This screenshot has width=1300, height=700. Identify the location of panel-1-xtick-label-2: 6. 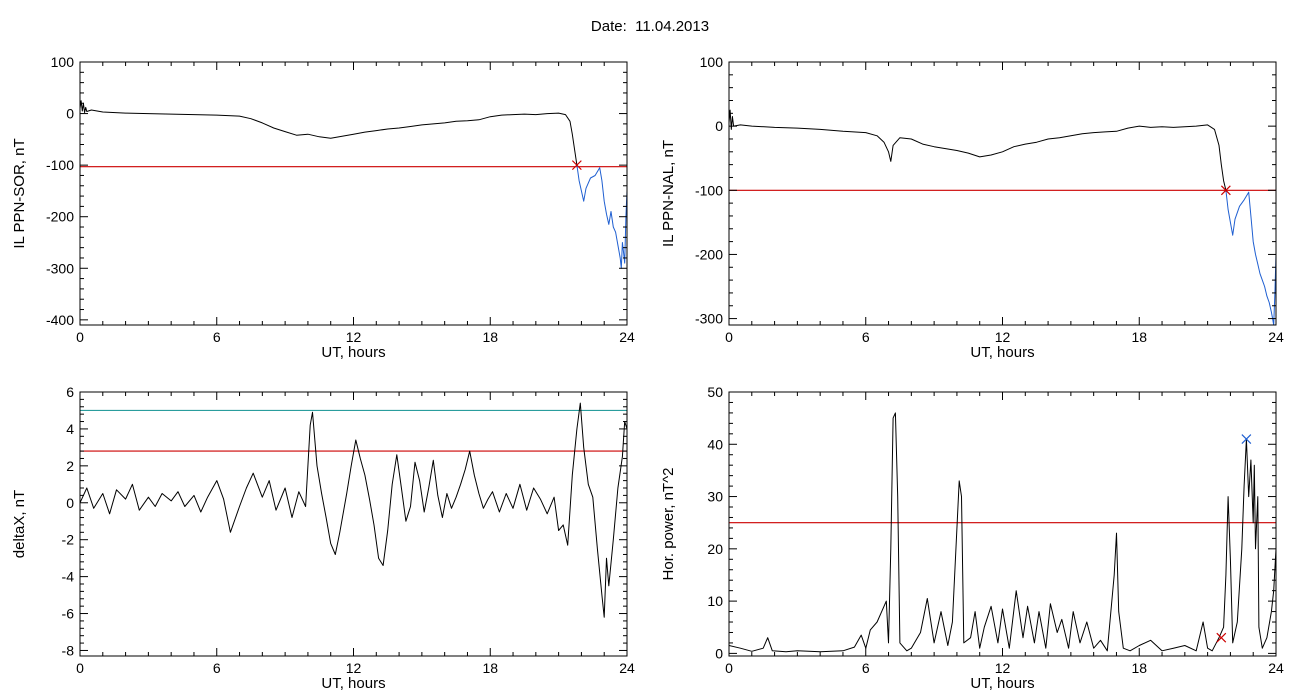
(217, 337).